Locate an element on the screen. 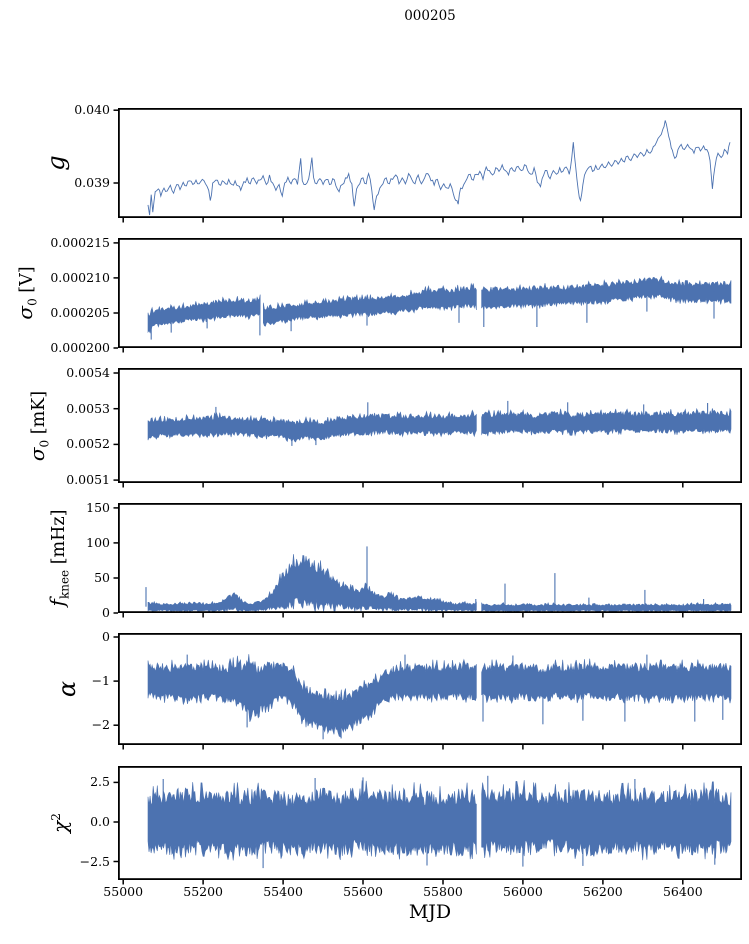  x-tick-label: 56400 is located at coordinates (682, 891).